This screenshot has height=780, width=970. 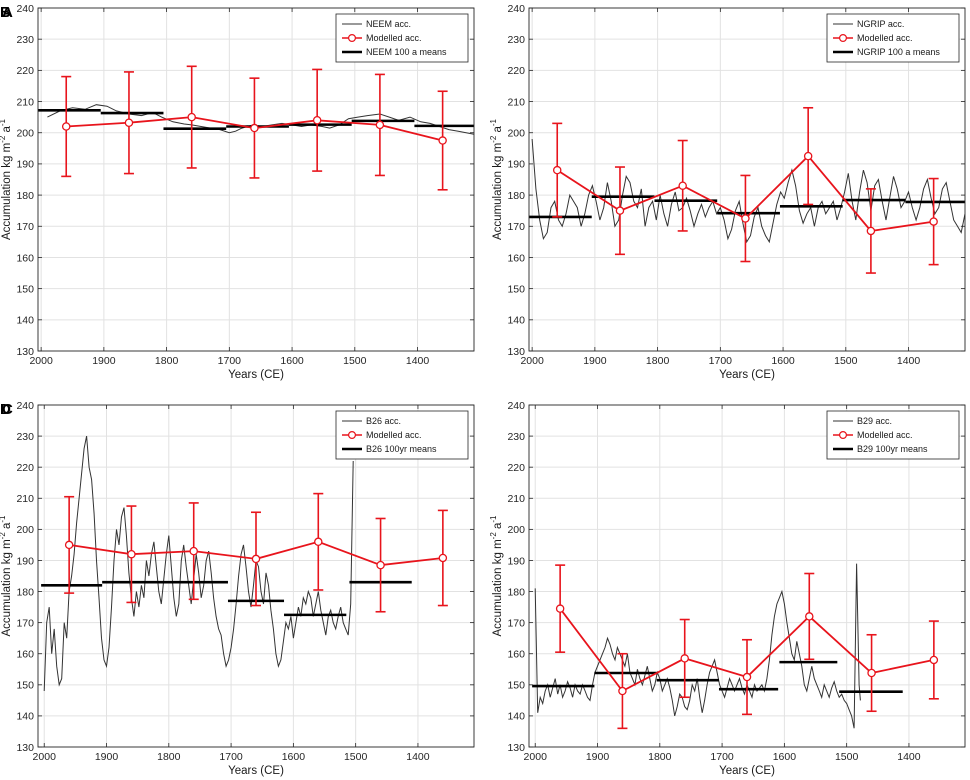 What do you see at coordinates (388, 24) in the screenshot?
I see `legend-entry-label: NEEM acc.` at bounding box center [388, 24].